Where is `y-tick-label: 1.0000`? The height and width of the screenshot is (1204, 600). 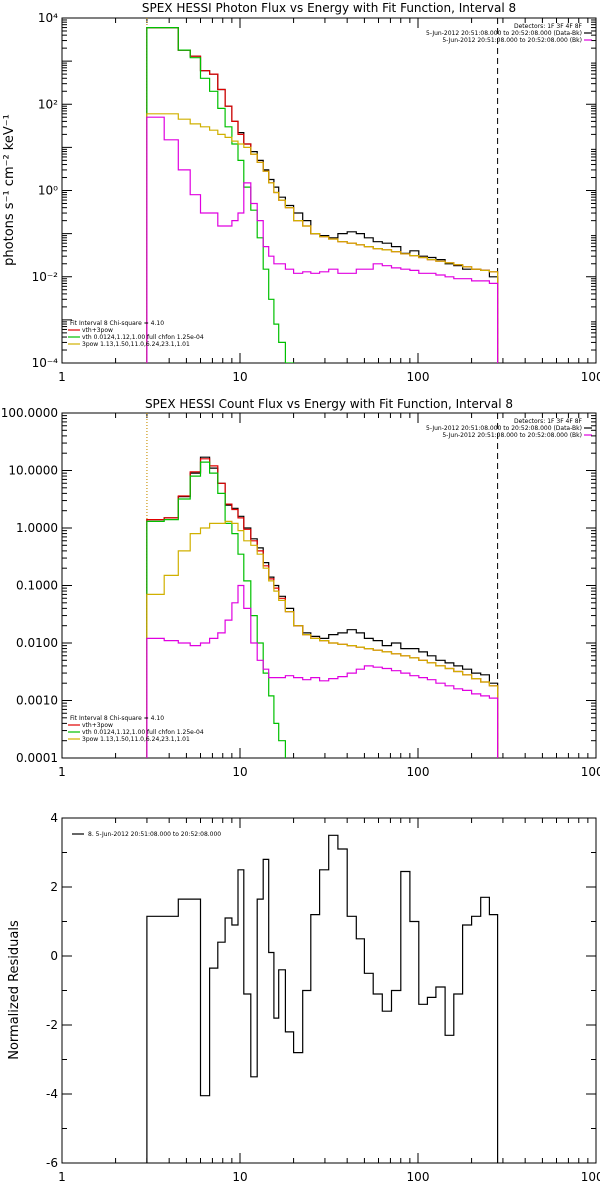
y-tick-label: 1.0000 is located at coordinates (37, 528).